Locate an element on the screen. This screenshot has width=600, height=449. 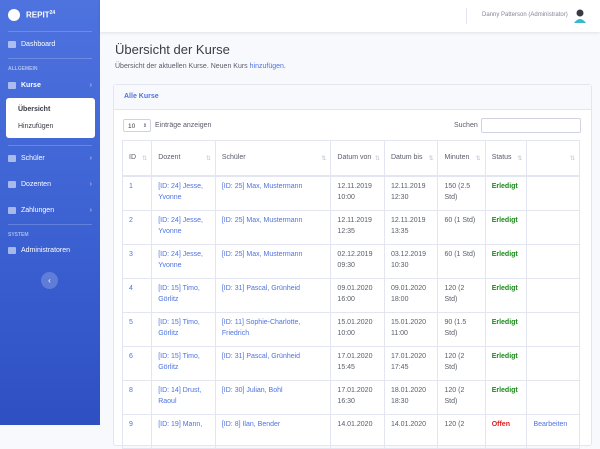
submenu-item: Hinzufügen is located at coordinates (36, 126).